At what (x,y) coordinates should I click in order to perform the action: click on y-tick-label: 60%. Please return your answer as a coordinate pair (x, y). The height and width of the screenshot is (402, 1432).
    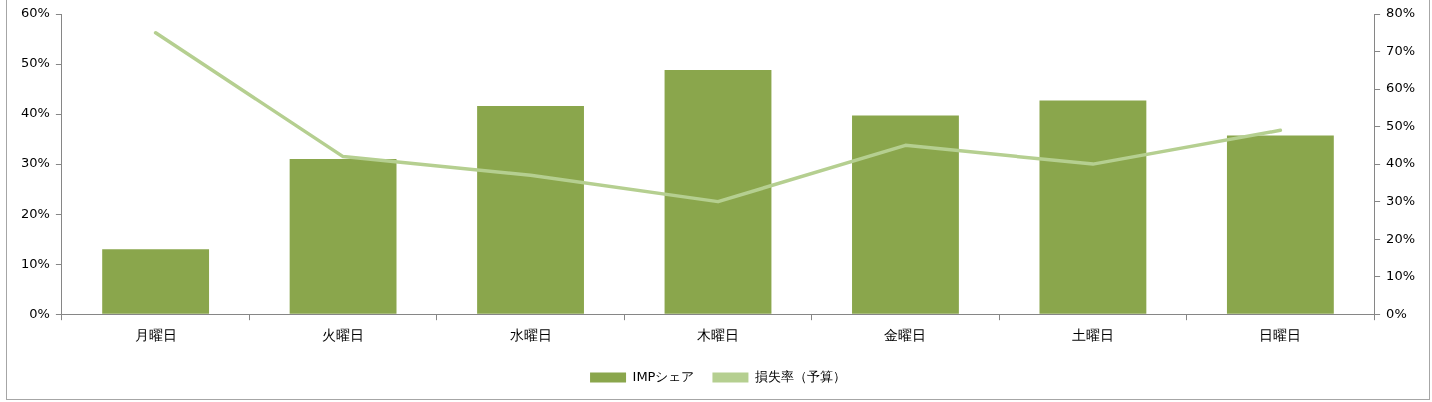
    Looking at the image, I should click on (35, 13).